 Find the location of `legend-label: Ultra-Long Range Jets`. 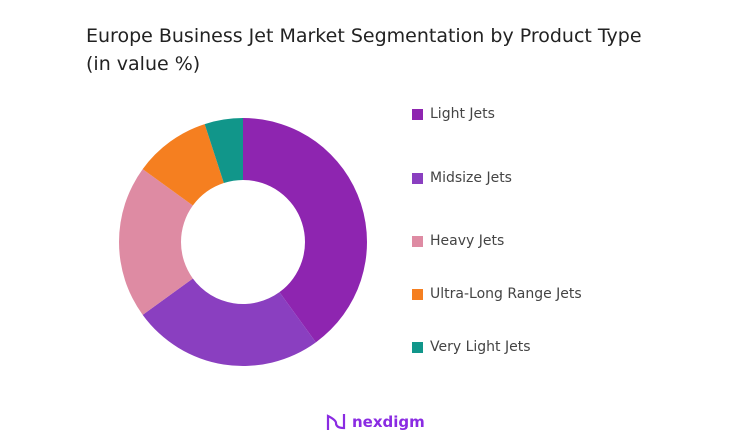

legend-label: Ultra-Long Range Jets is located at coordinates (506, 294).